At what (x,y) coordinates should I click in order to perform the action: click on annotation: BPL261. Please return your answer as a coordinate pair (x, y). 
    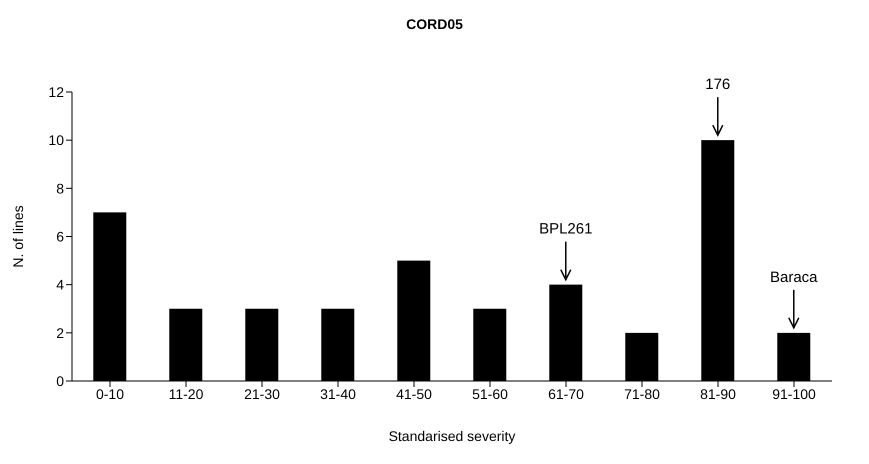
    Looking at the image, I should click on (565, 229).